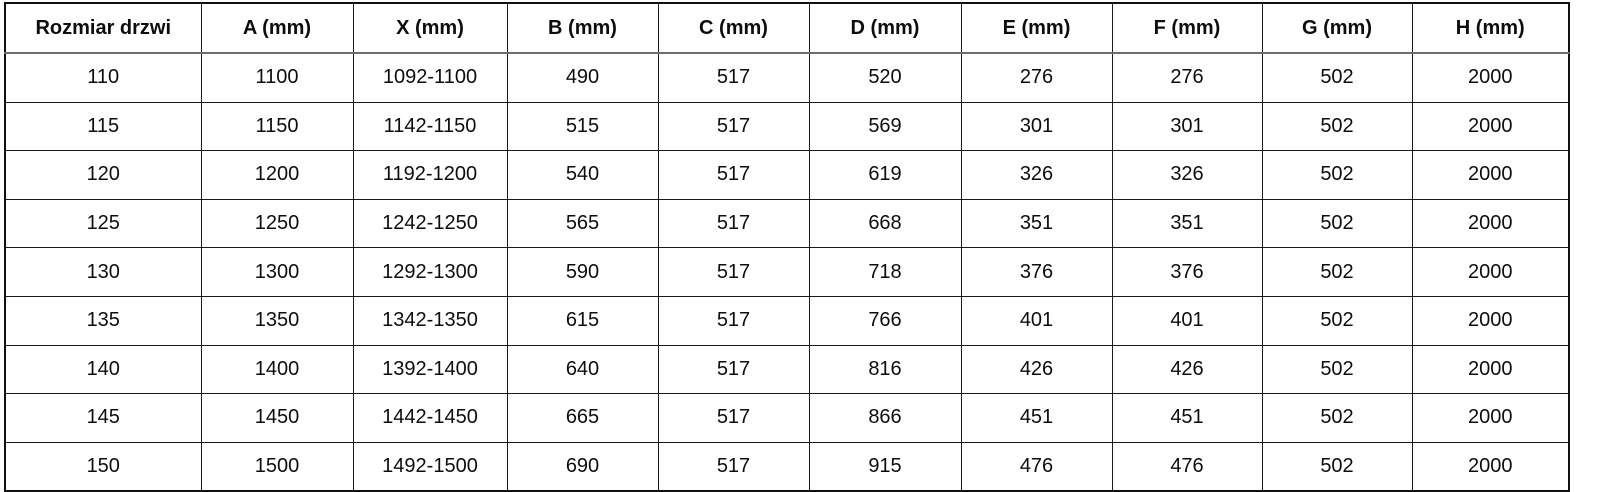 This screenshot has width=1600, height=492. Describe the element at coordinates (1037, 175) in the screenshot. I see `cell-e: 326` at that location.